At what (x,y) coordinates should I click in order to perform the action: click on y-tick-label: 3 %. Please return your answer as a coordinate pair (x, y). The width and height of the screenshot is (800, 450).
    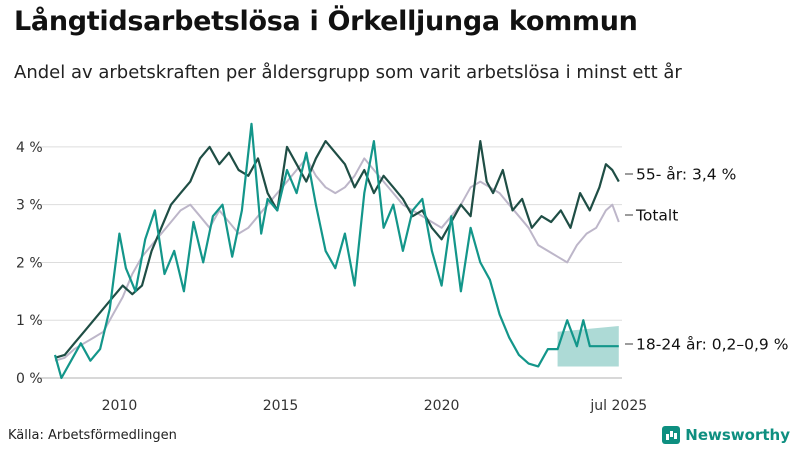
    Looking at the image, I should click on (29, 206).